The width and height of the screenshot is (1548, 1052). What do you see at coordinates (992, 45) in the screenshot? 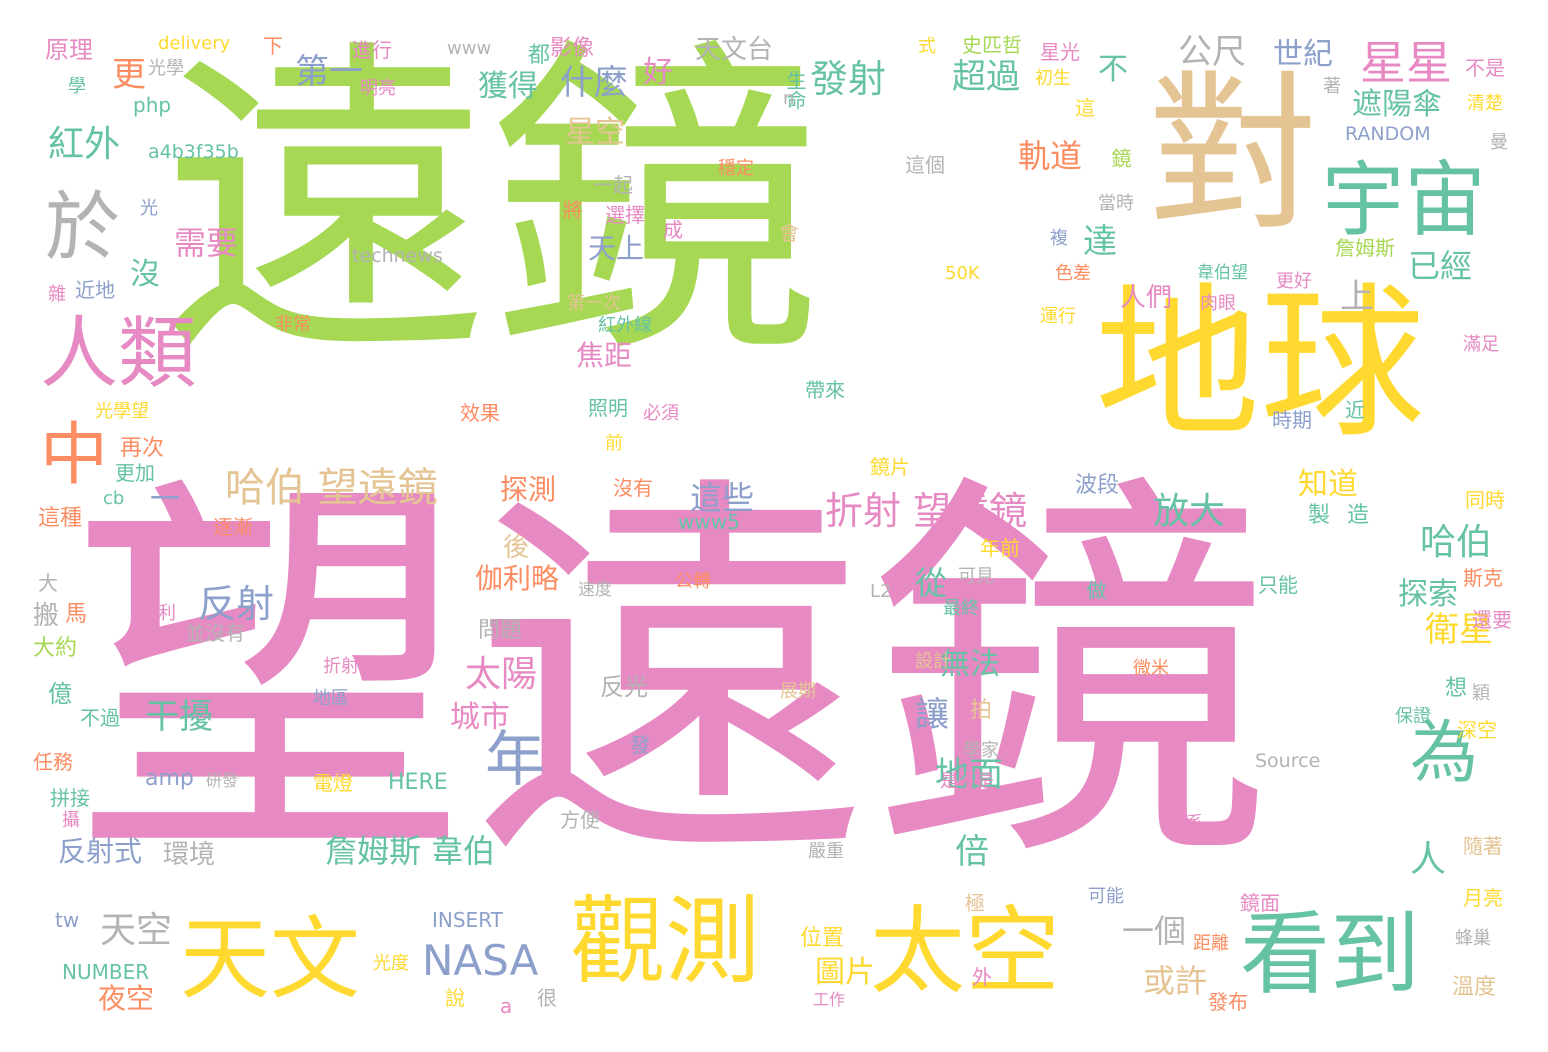
I see `word-cloud-word: 史匹哲` at bounding box center [992, 45].